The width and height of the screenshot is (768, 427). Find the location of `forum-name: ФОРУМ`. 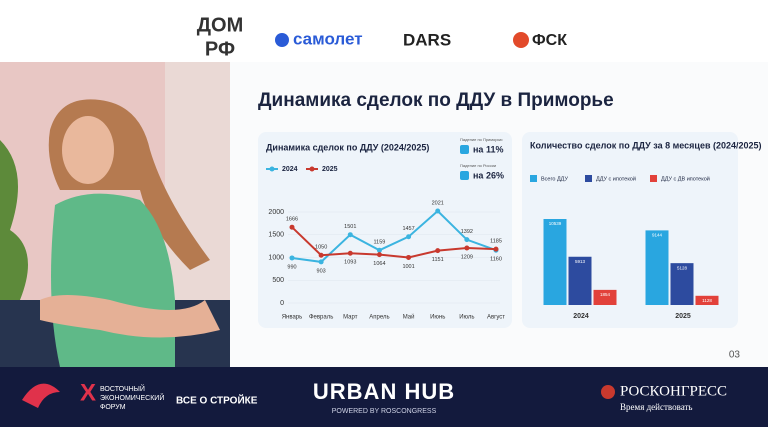

forum-name: ФОРУМ is located at coordinates (113, 407).